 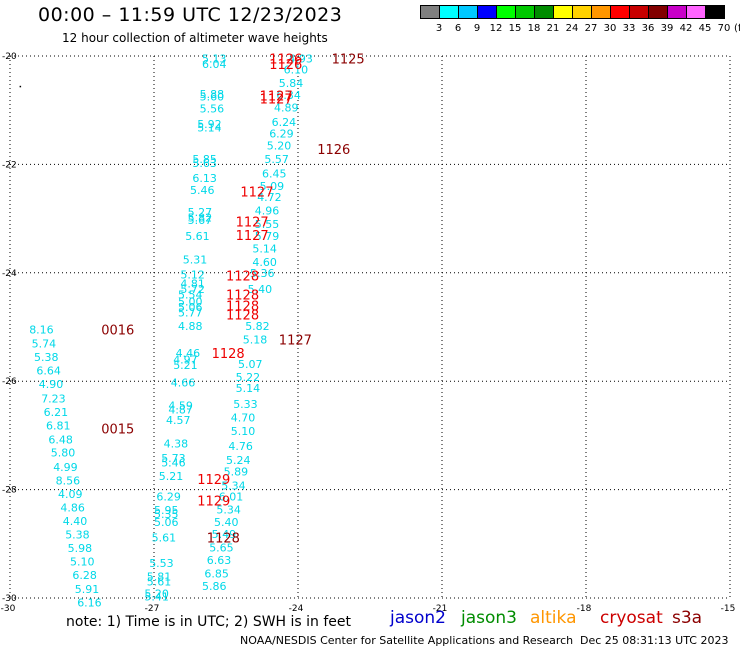 What do you see at coordinates (190, 326) in the screenshot?
I see `swh-value-label: 4.88` at bounding box center [190, 326].